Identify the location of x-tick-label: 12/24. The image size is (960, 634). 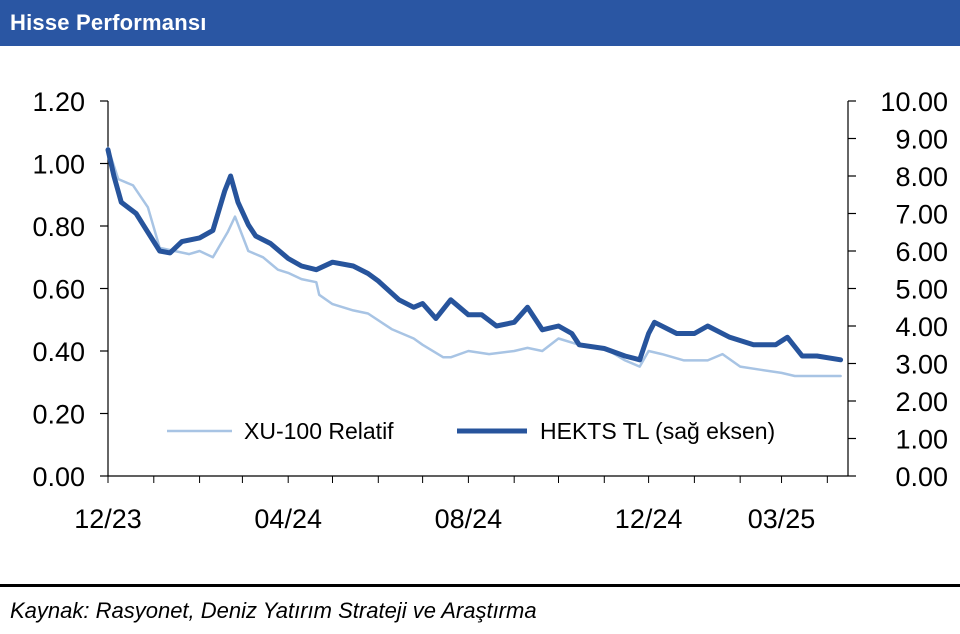
(649, 519).